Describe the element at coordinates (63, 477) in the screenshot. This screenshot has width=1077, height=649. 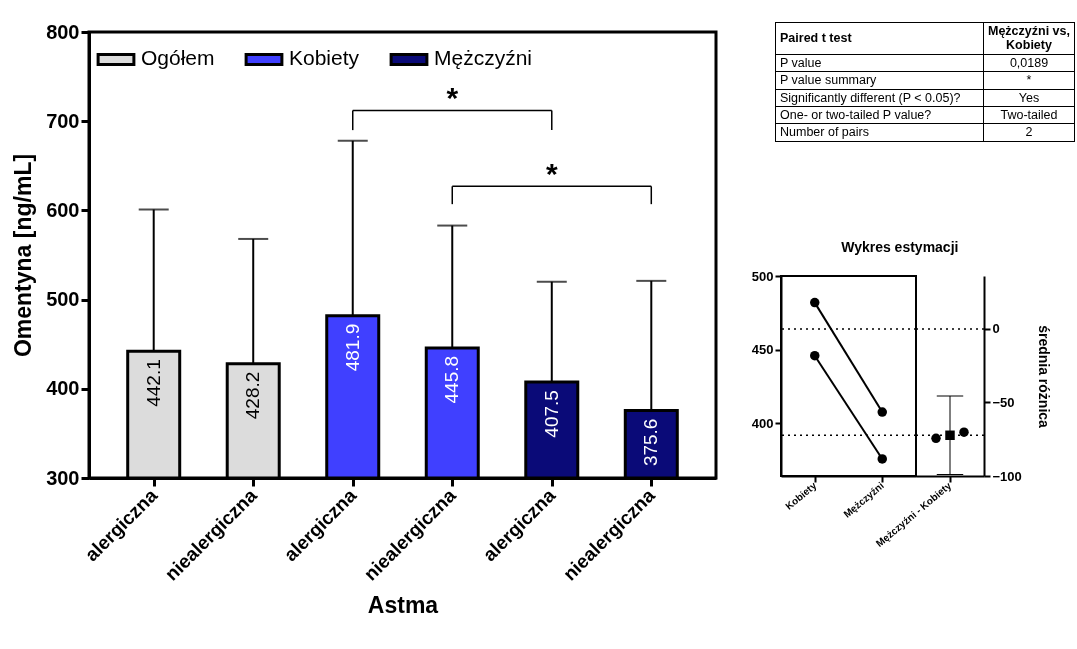
I see `y-tick-label: 300` at that location.